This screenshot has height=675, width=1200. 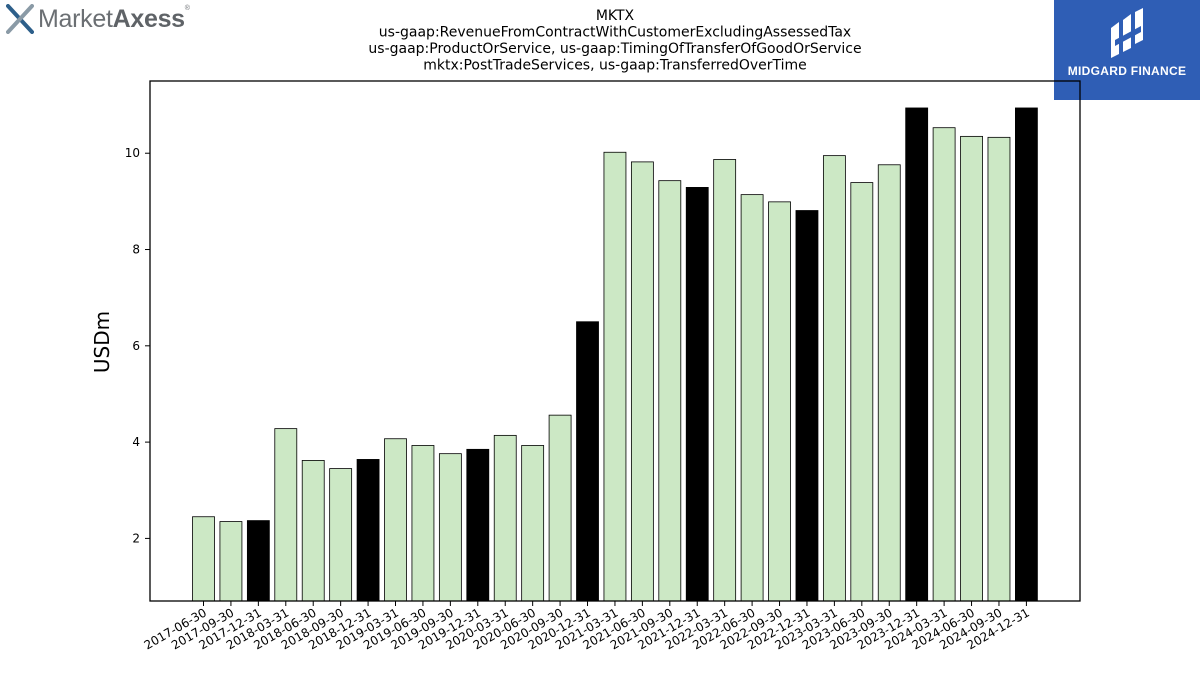 I want to click on marketaxess-x-icon, so click(x=20, y=19).